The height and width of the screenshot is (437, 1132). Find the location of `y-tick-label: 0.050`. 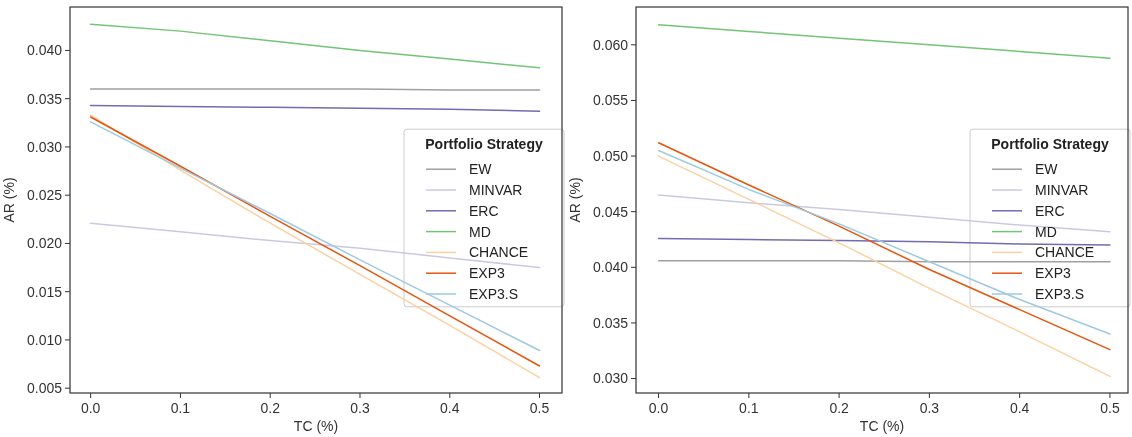

y-tick-label: 0.050 is located at coordinates (610, 155).